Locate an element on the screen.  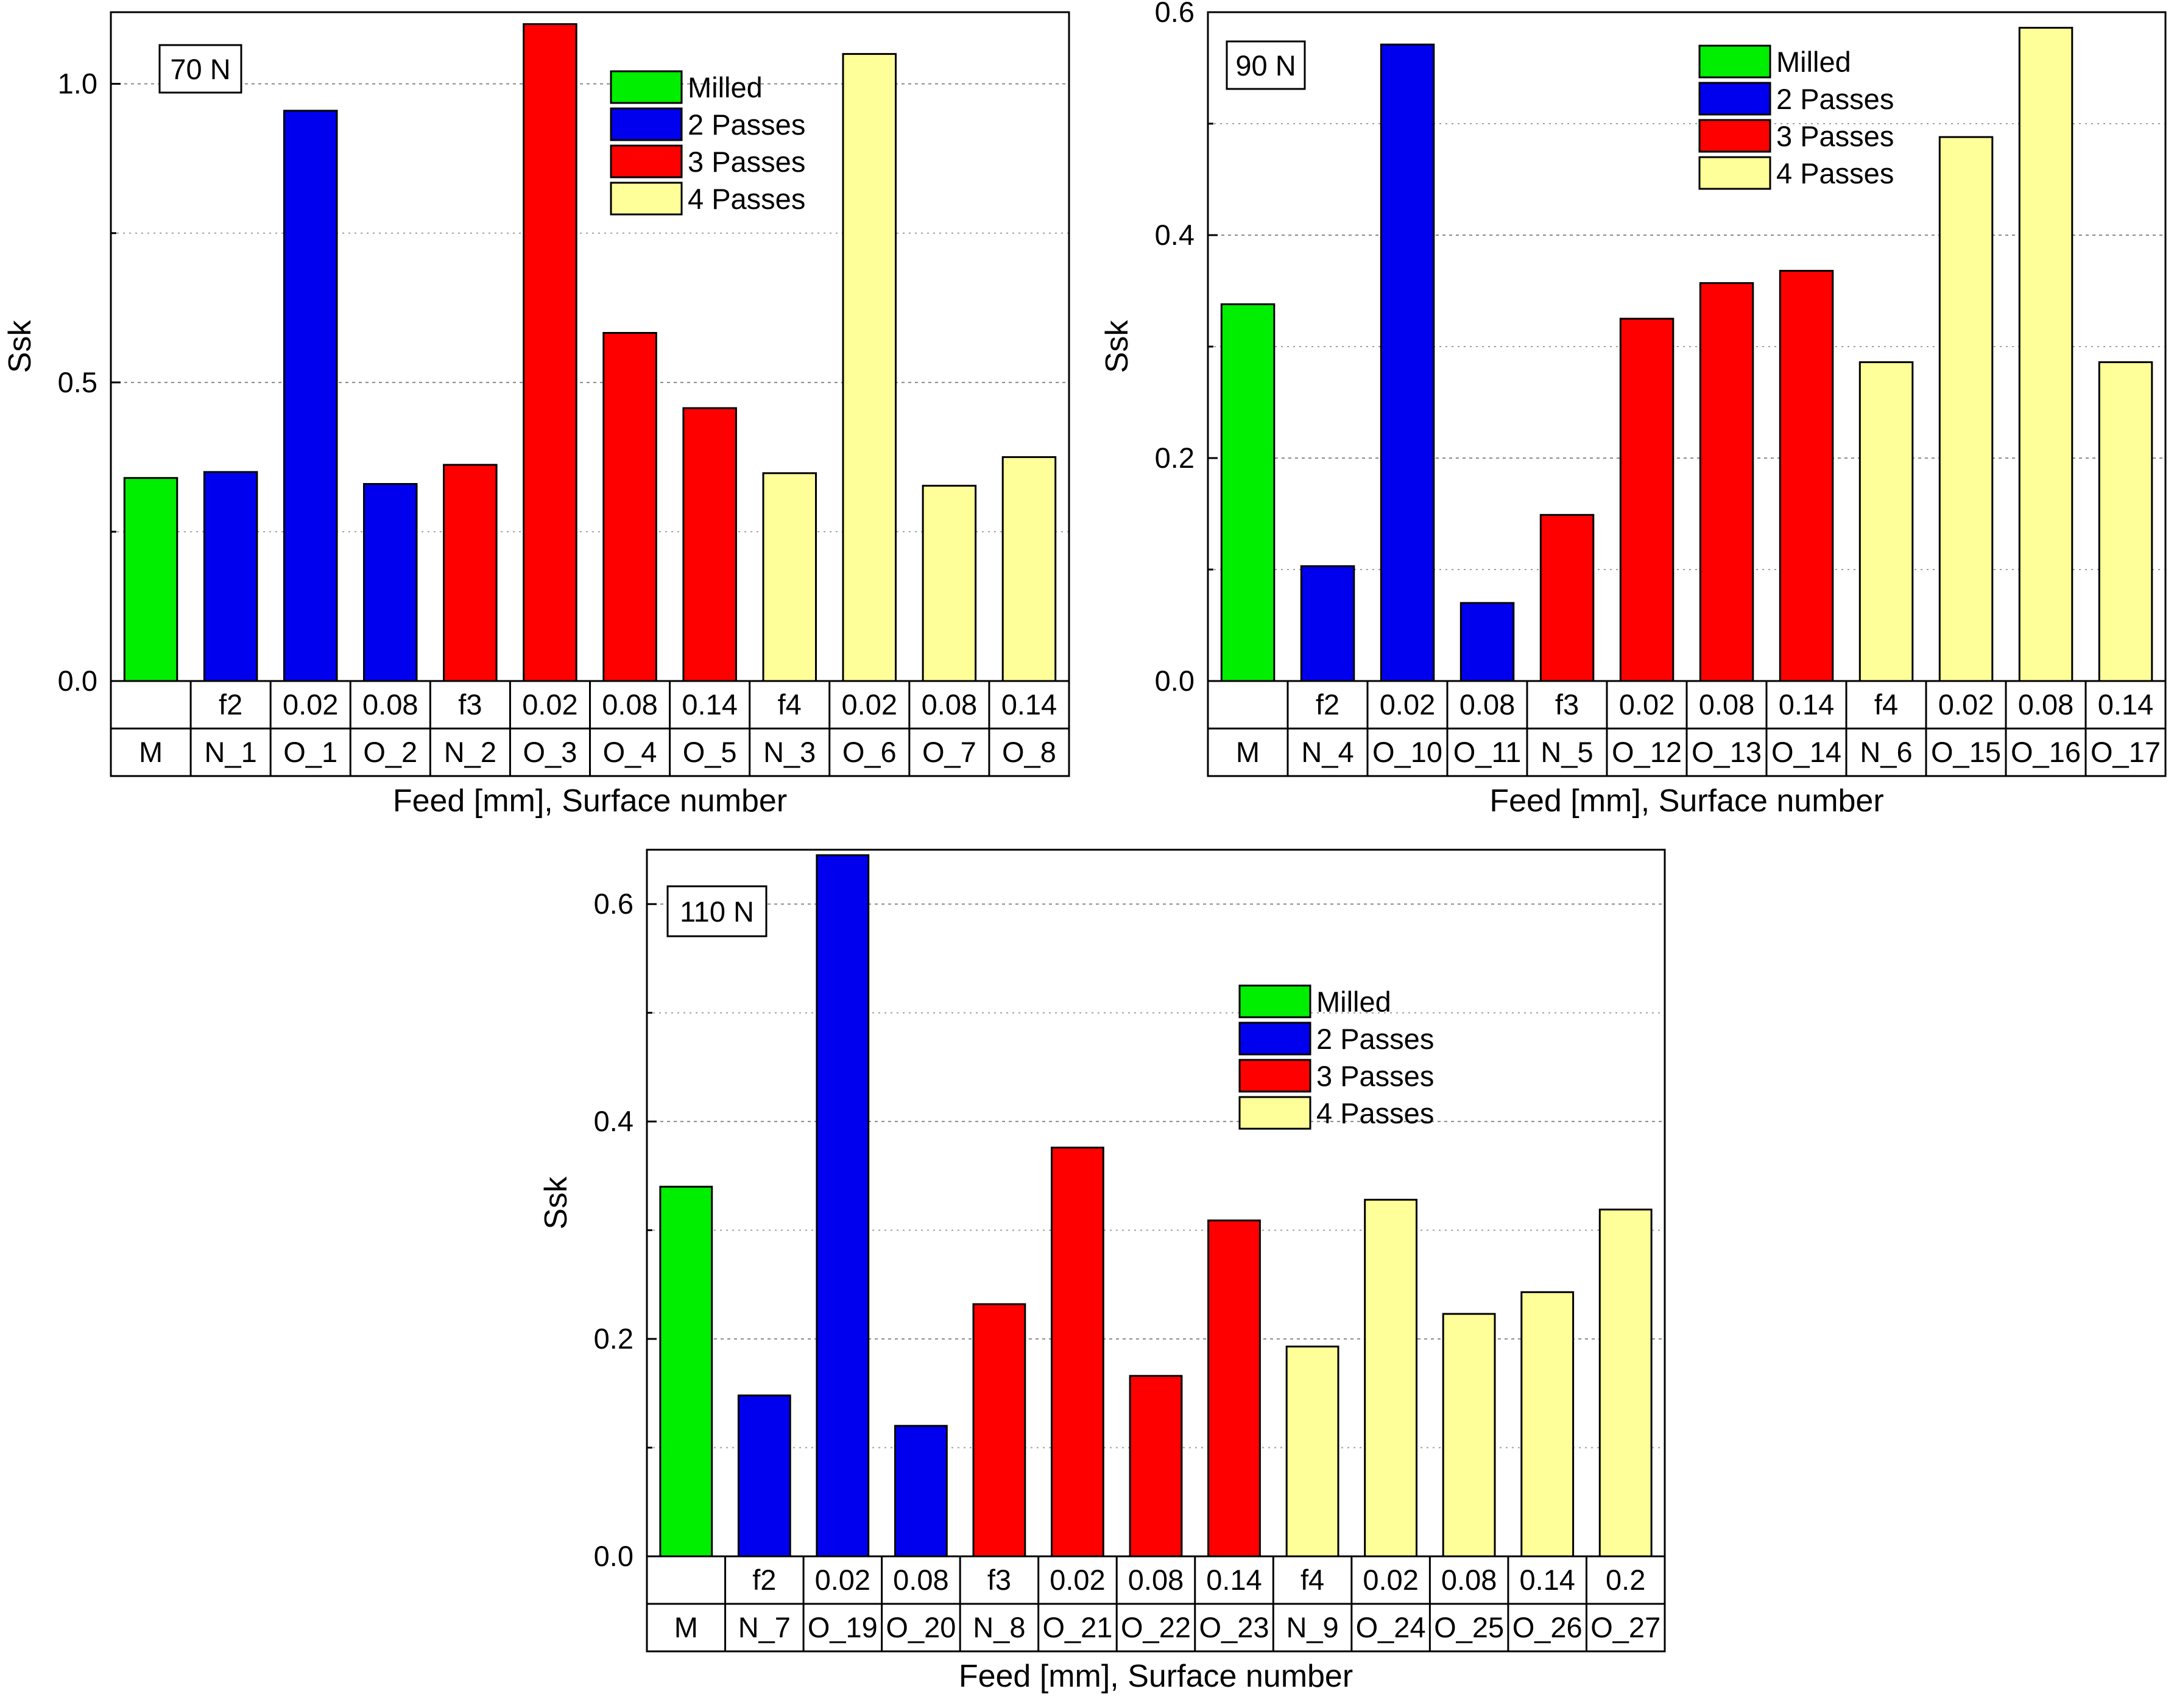
legend-label: Milled is located at coordinates (725, 88).